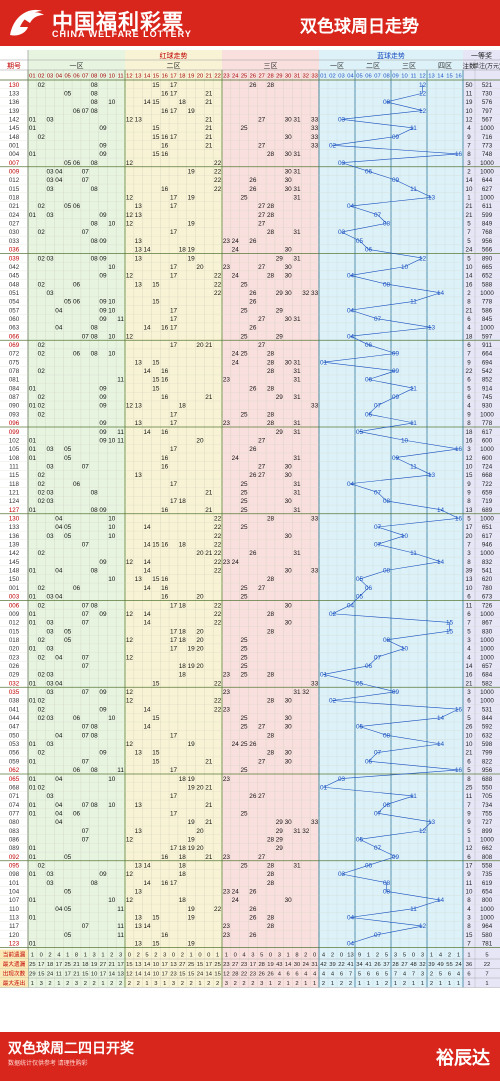 The width and height of the screenshot is (500, 1081). I want to click on period-number: 004, so click(14, 154).